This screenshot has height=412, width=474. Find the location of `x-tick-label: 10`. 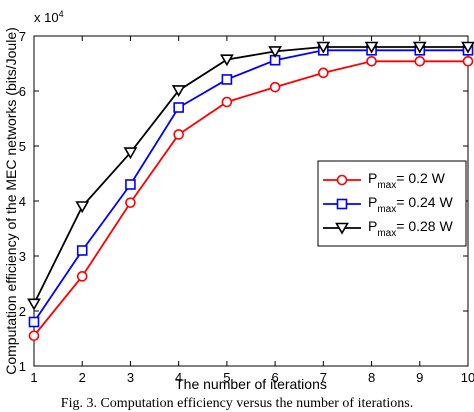

x-tick-label: 10 is located at coordinates (467, 377).